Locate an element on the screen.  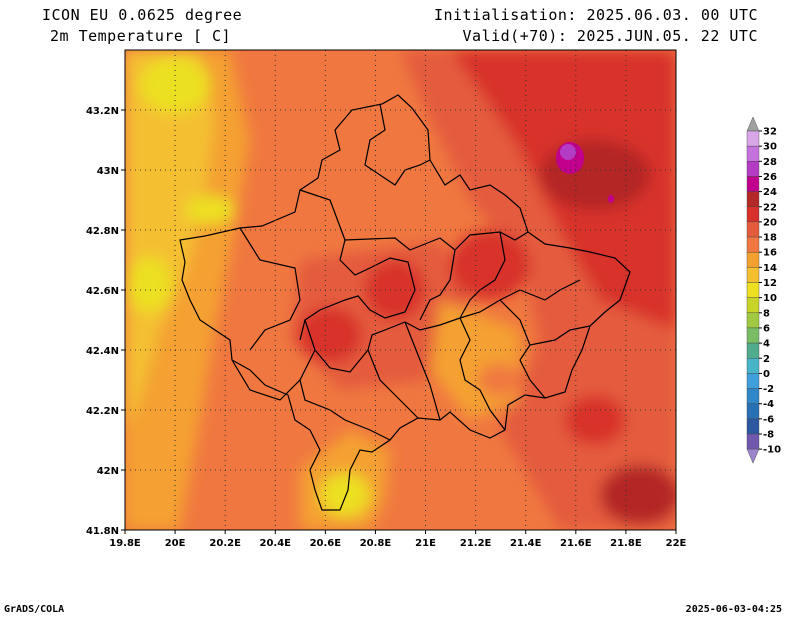
x-tick-label: 20.6E is located at coordinates (326, 543).